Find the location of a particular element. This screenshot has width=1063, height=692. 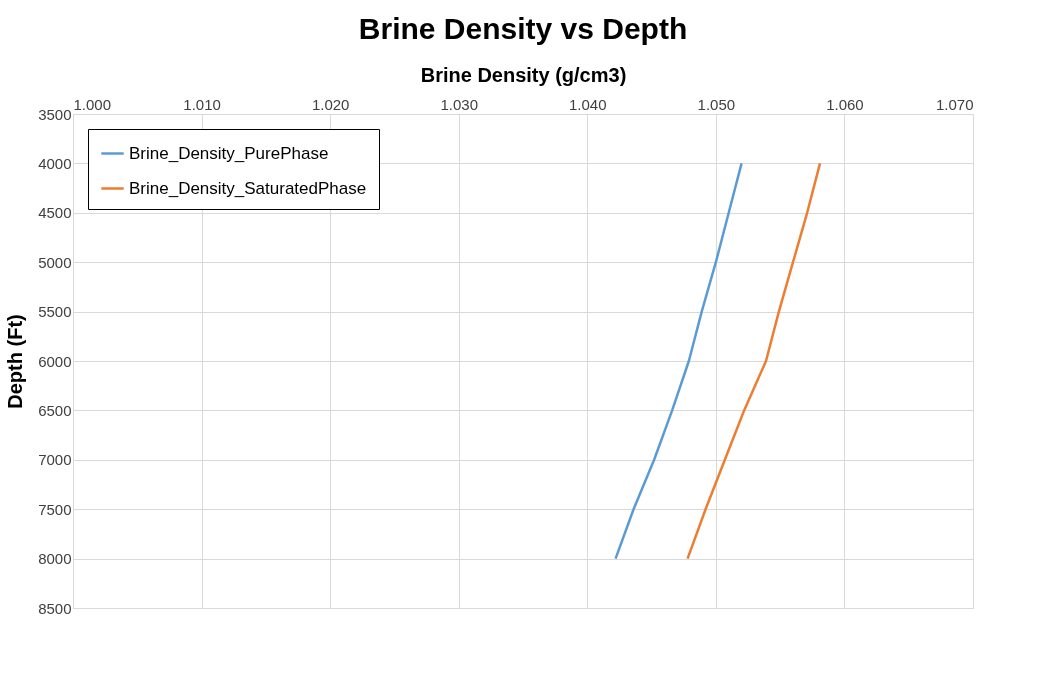

y-tick-label: 7000 is located at coordinates (55, 460).